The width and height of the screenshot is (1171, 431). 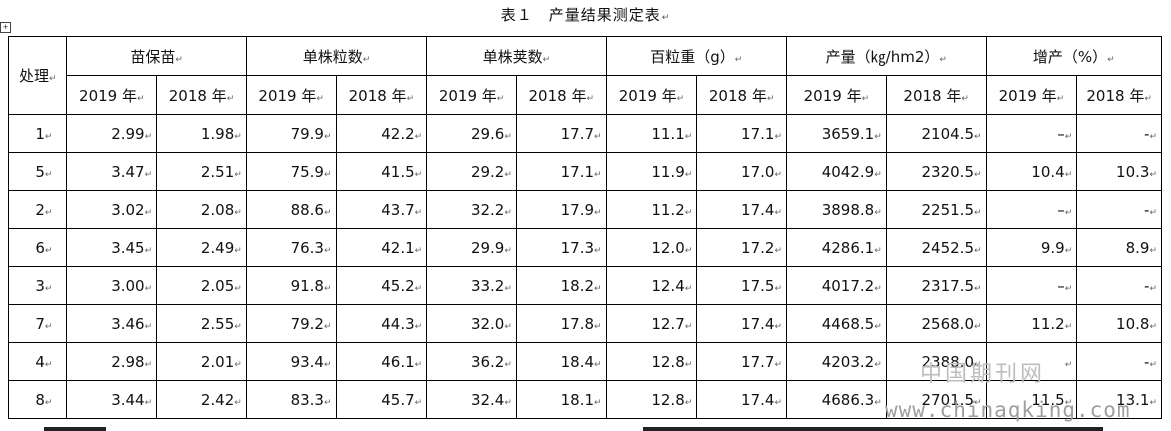 What do you see at coordinates (291, 247) in the screenshot?
I see `value-cell: 76.3↵` at bounding box center [291, 247].